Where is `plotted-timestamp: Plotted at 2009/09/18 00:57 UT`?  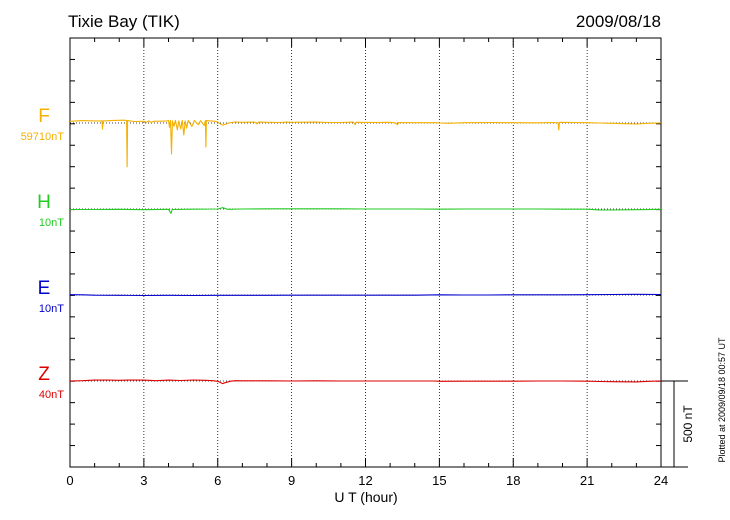 plotted-timestamp: Plotted at 2009/09/18 00:57 UT is located at coordinates (722, 400).